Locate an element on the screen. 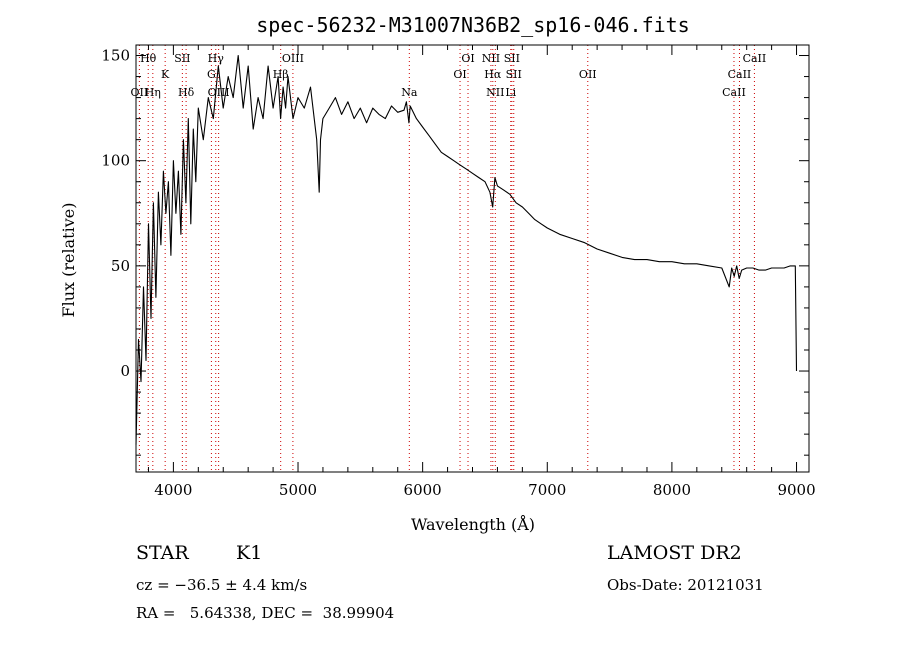  line-label-13: OI is located at coordinates (459, 74).